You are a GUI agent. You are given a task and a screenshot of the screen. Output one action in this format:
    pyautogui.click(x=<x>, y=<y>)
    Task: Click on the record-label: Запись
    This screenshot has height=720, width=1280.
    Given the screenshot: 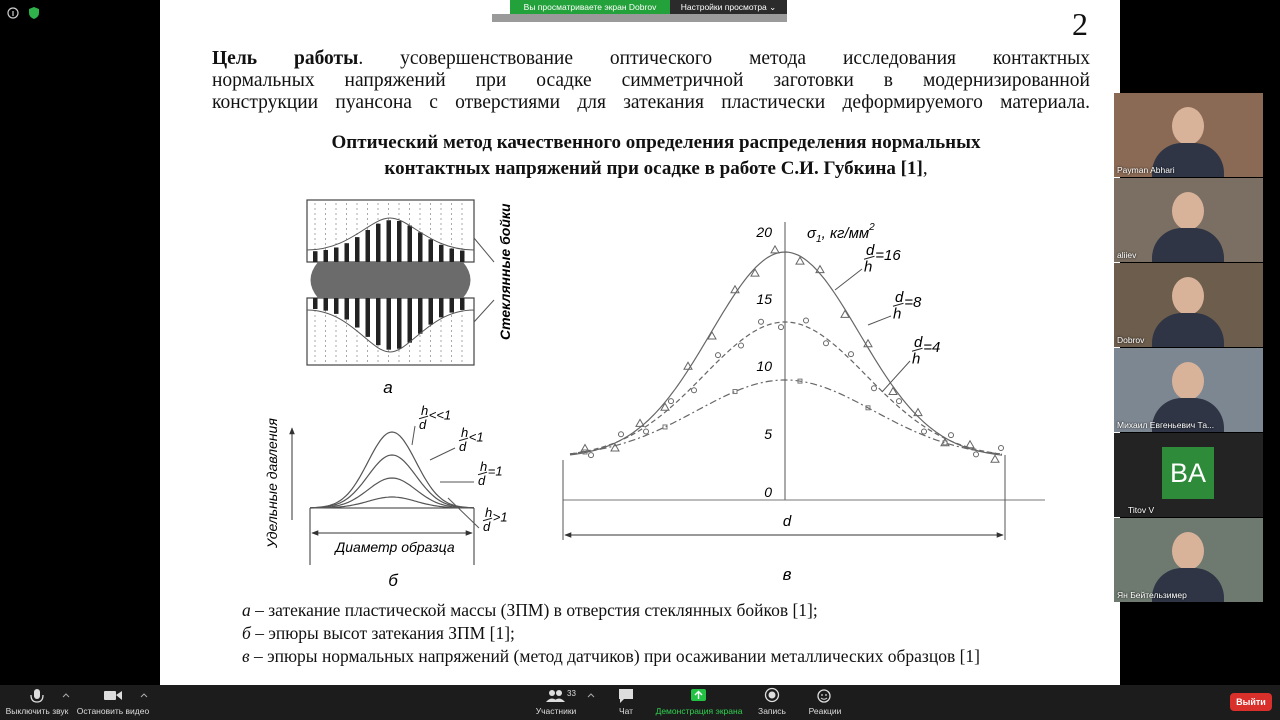 What is the action you would take?
    pyautogui.click(x=772, y=711)
    